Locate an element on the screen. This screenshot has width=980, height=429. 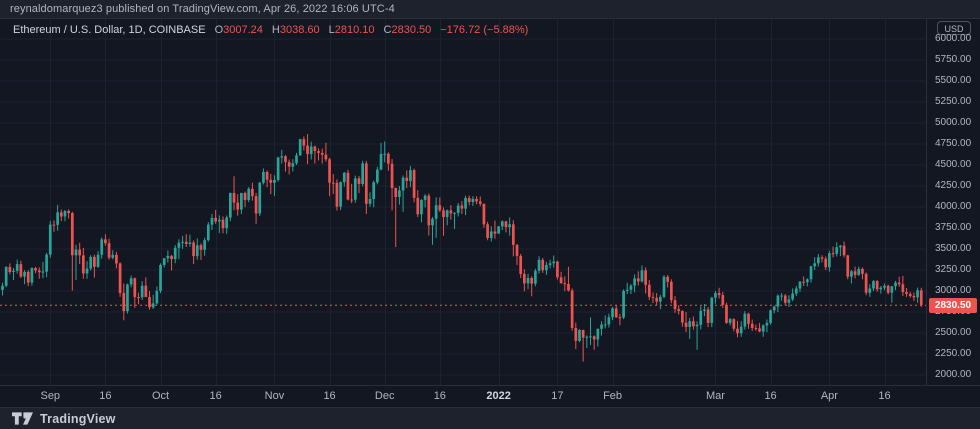
price-tick-label: 5250.00 is located at coordinates (953, 101).